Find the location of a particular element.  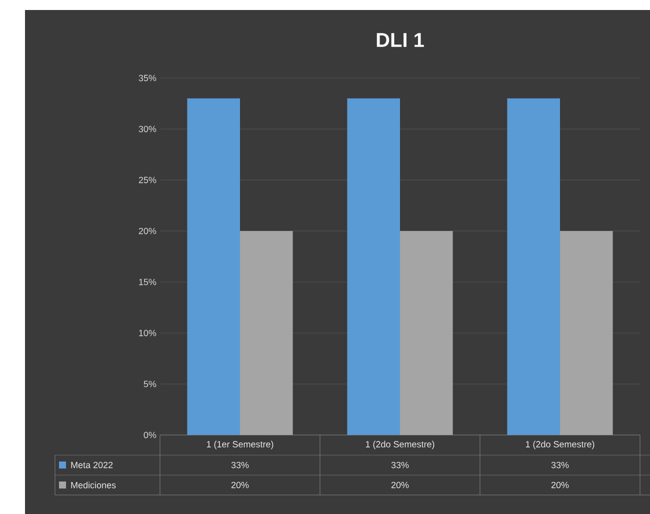

y-tick-label: 15% is located at coordinates (147, 282).